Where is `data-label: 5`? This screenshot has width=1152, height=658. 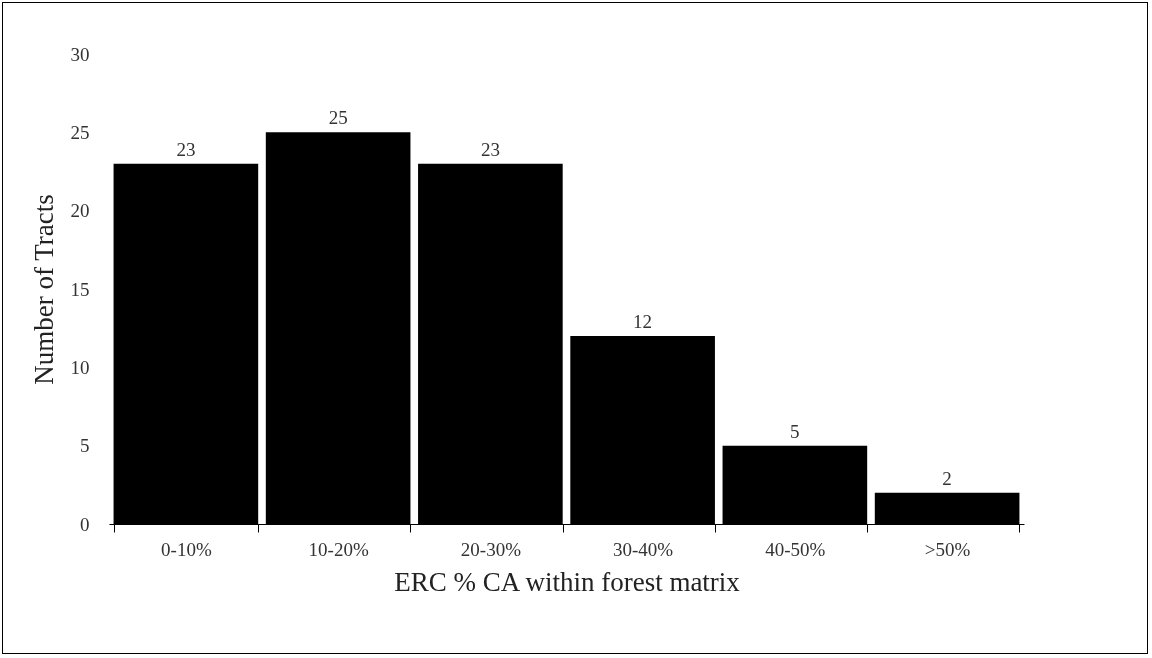 data-label: 5 is located at coordinates (795, 431).